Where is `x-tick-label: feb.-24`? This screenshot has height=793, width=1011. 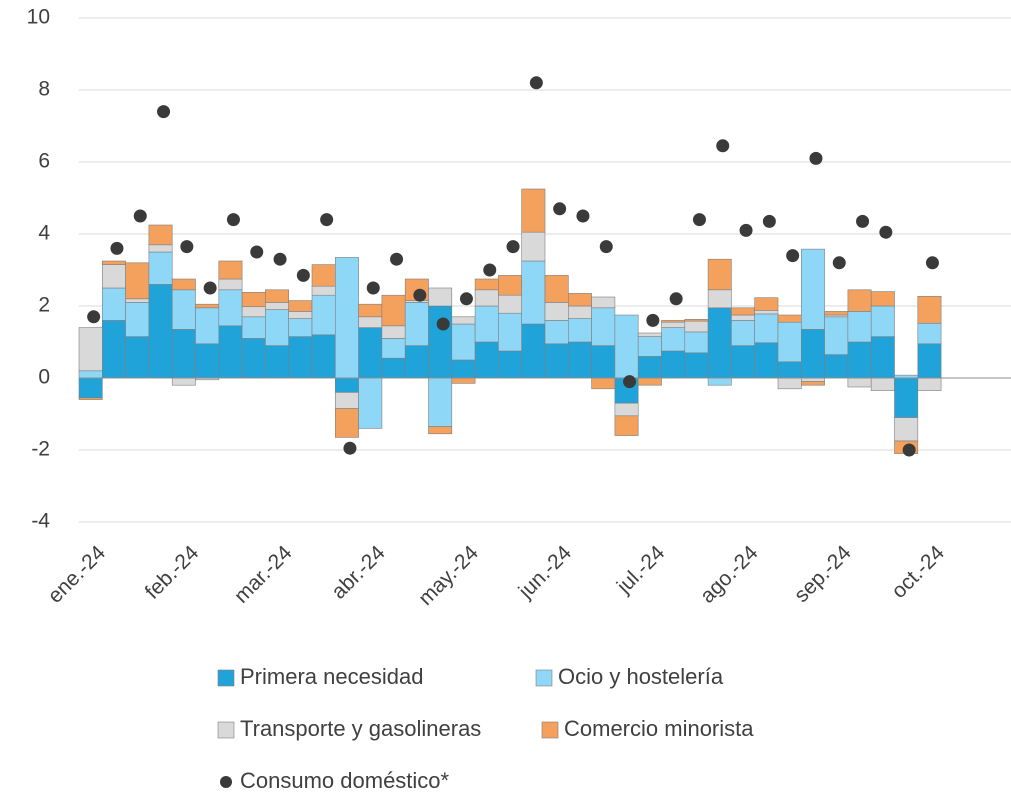 x-tick-label: feb.-24 is located at coordinates (172, 572).